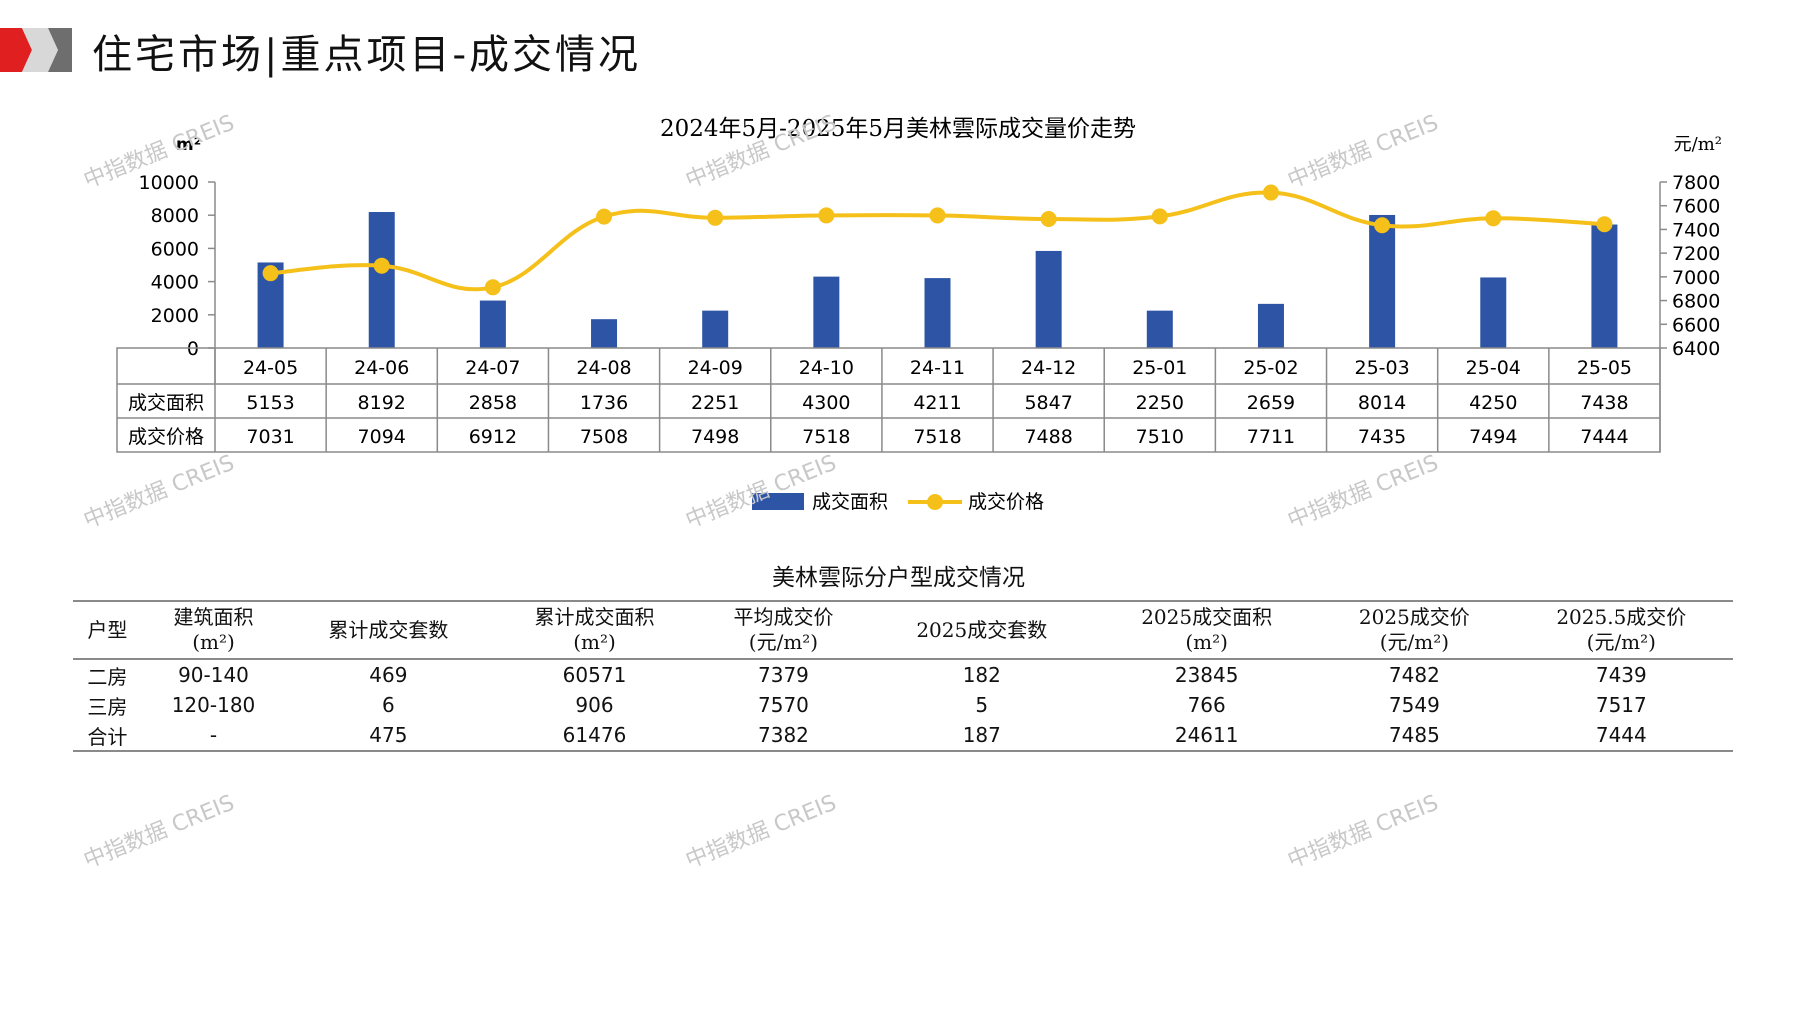 This screenshot has width=1797, height=1010. What do you see at coordinates (594, 617) in the screenshot?
I see `column-header-text: 累计成交面积` at bounding box center [594, 617].